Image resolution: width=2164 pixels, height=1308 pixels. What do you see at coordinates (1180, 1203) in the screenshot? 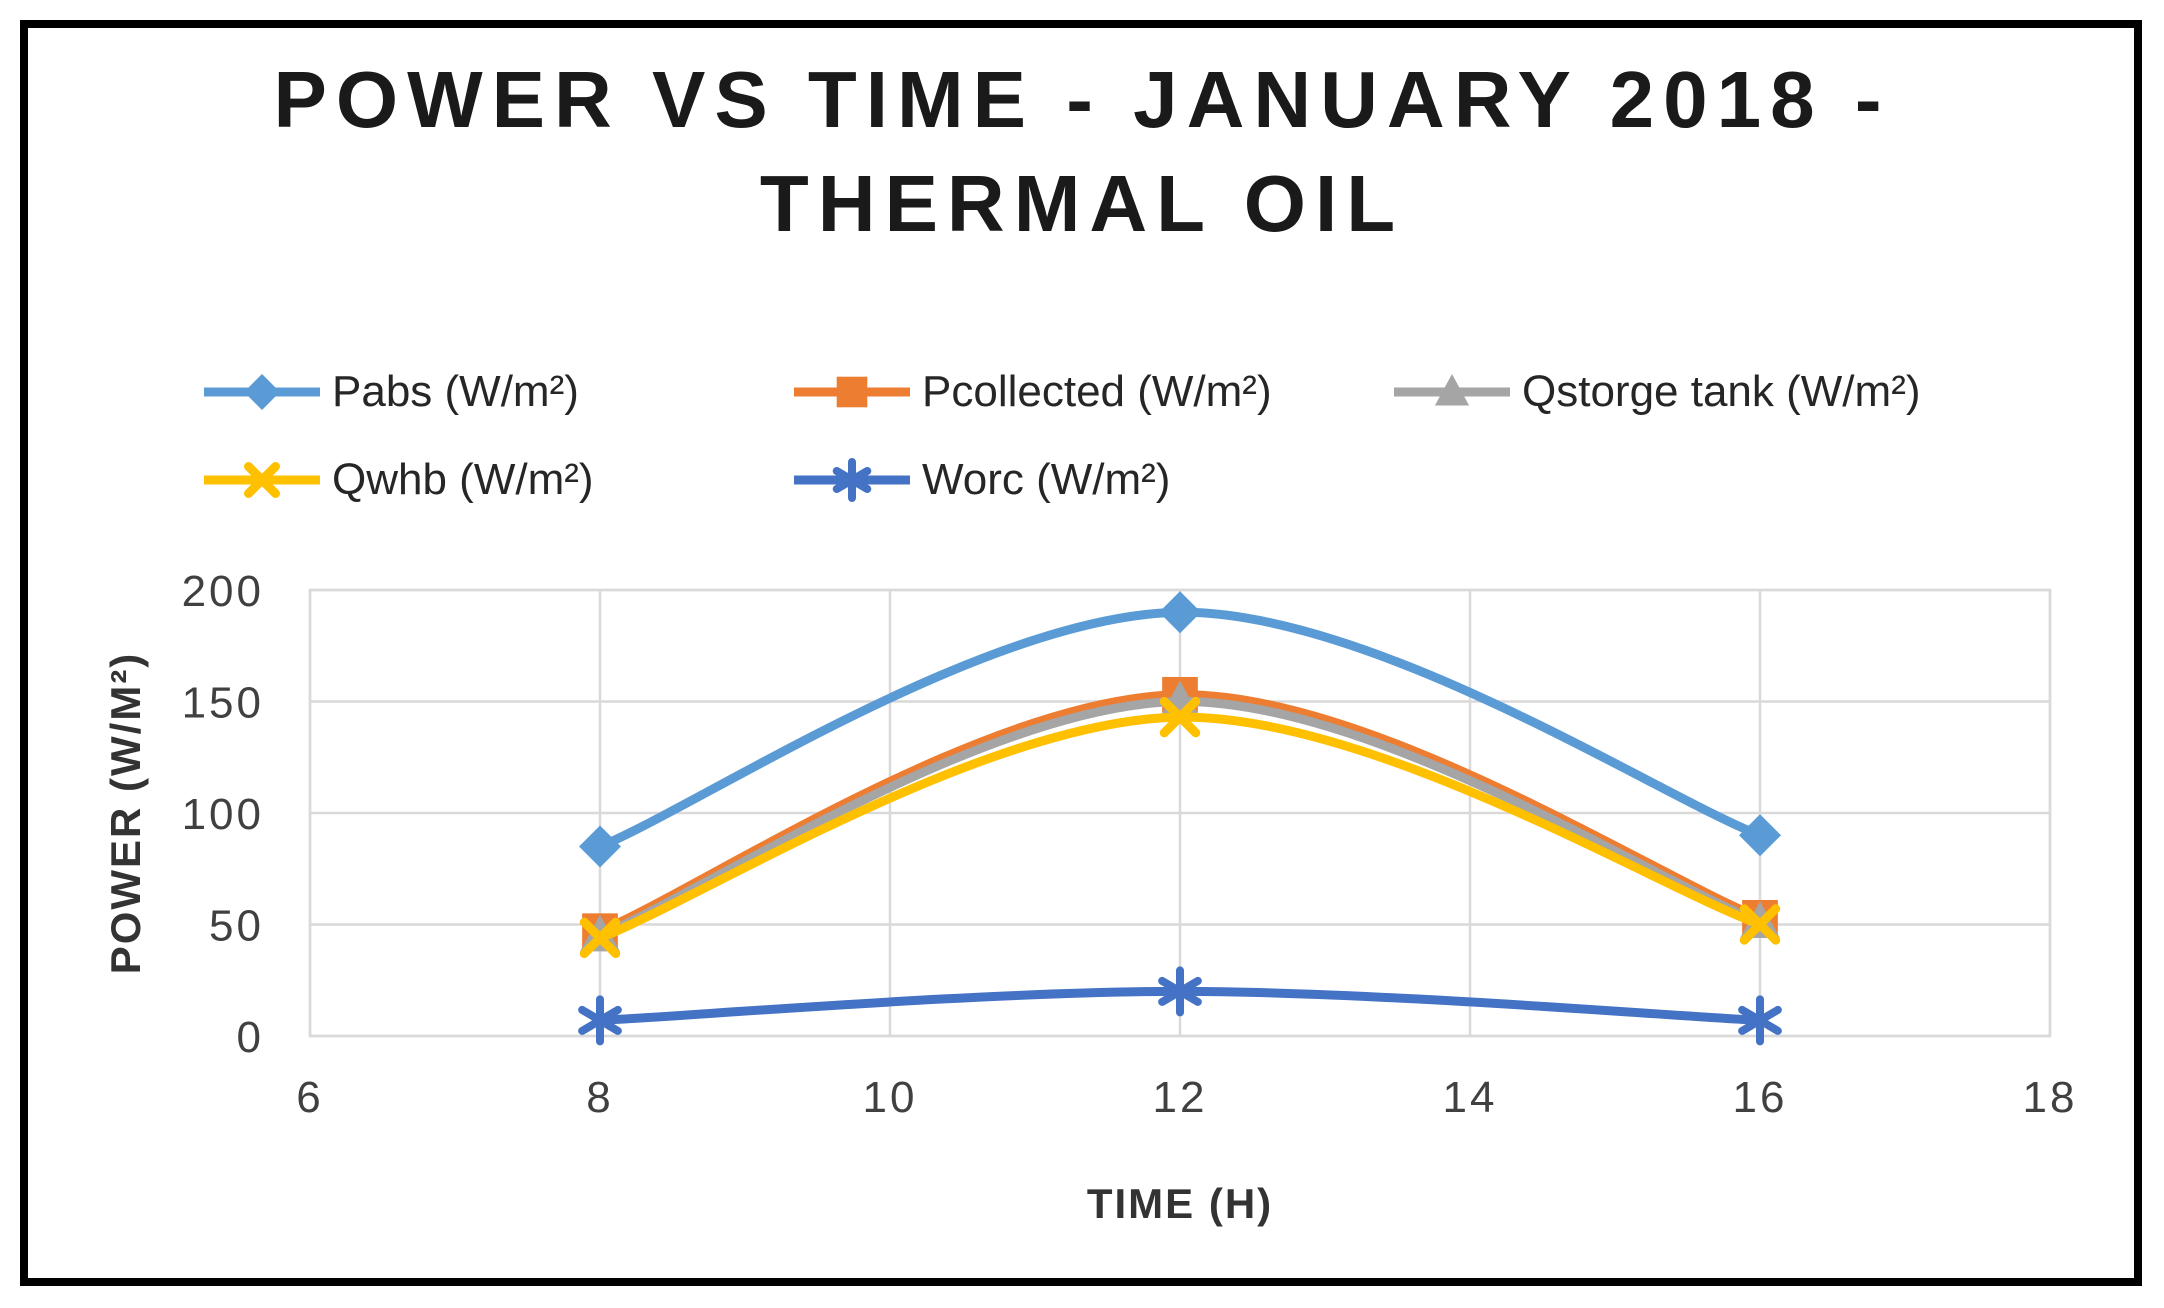
I see `x-axis-title: TIME (H)` at bounding box center [1180, 1203].